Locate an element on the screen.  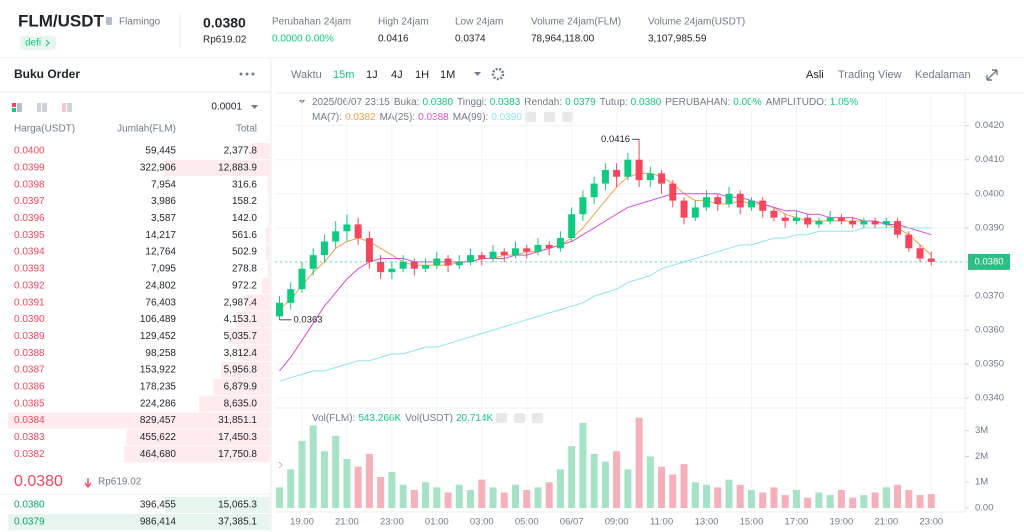
interval: 4J is located at coordinates (397, 75).